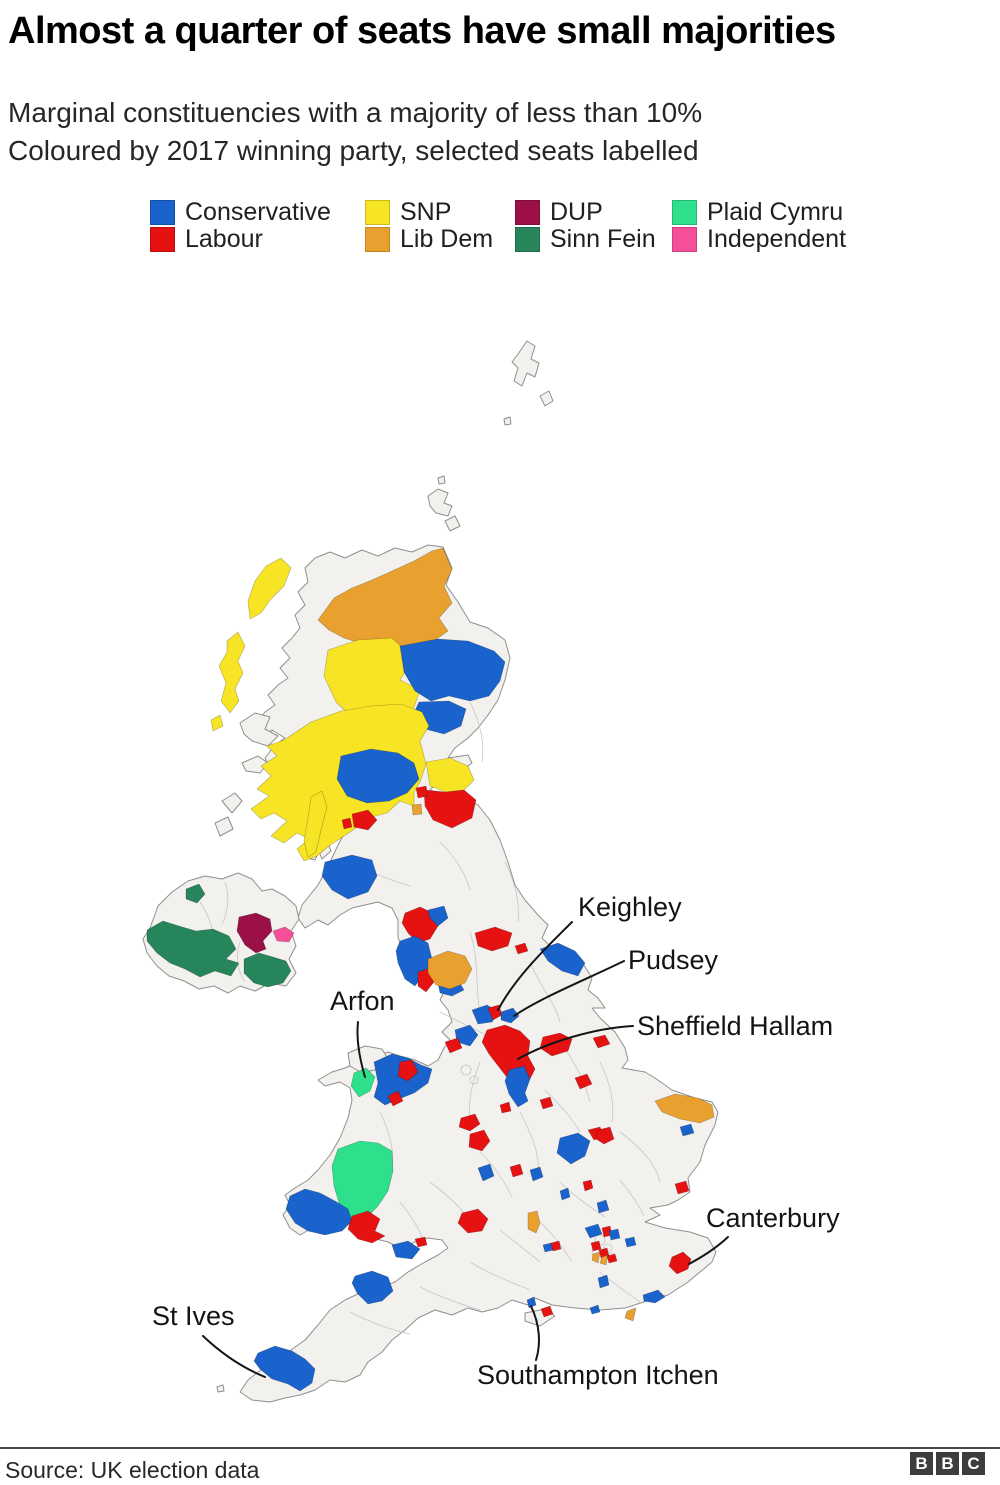 The width and height of the screenshot is (1000, 1485). What do you see at coordinates (284, 1368) in the screenshot?
I see `region-conservative-st-ives` at bounding box center [284, 1368].